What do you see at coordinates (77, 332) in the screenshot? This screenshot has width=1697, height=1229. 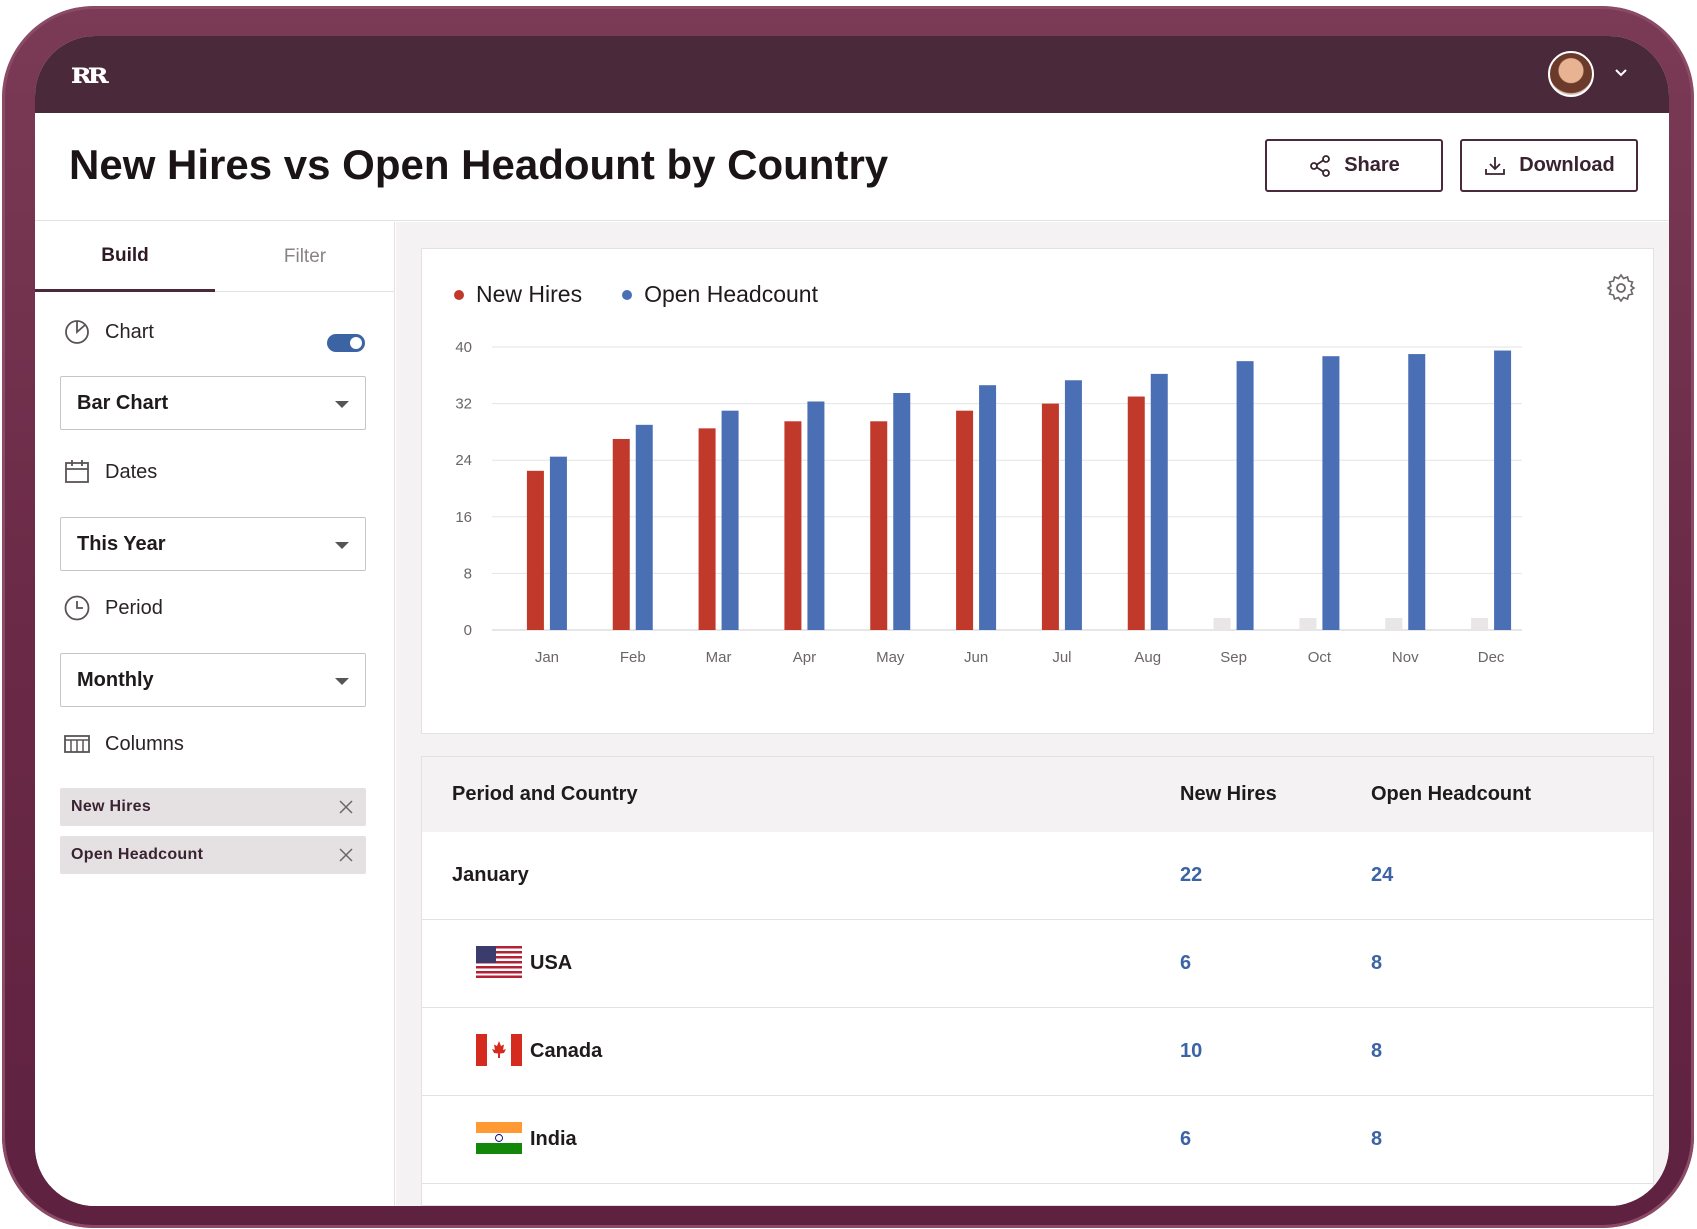 I see `pie-chart-icon` at bounding box center [77, 332].